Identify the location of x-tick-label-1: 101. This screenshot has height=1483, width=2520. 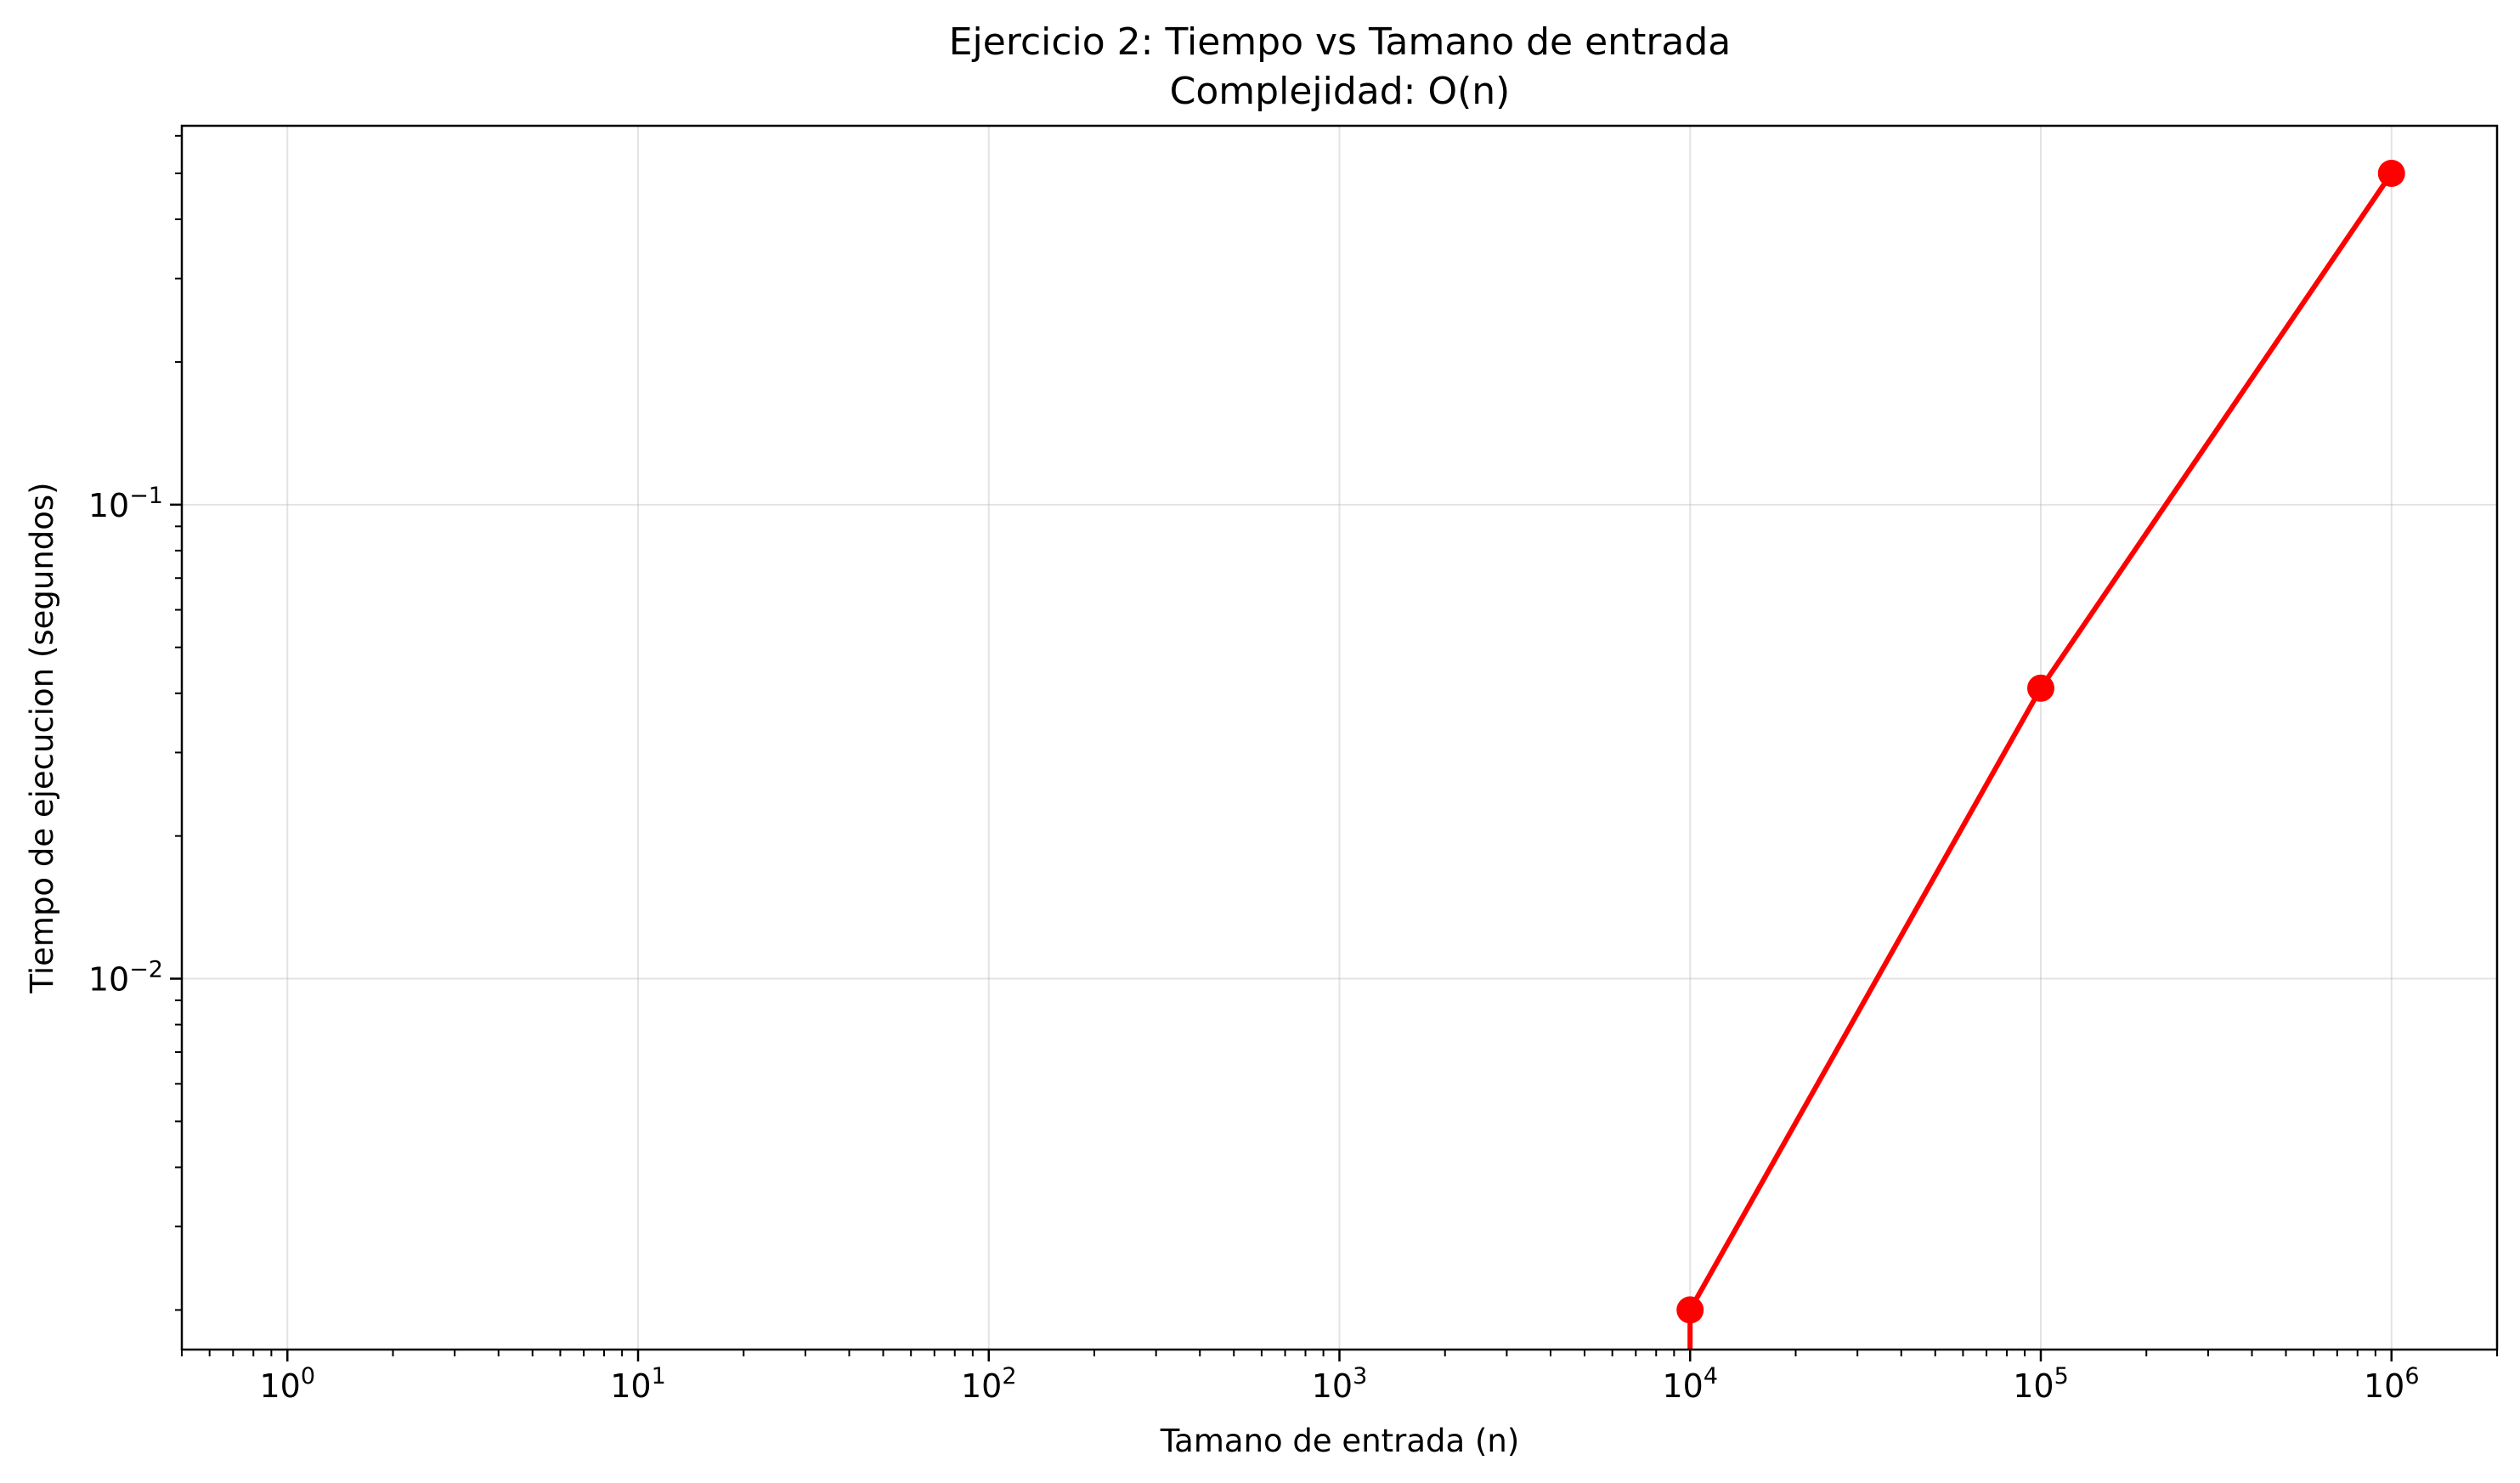
(638, 1384).